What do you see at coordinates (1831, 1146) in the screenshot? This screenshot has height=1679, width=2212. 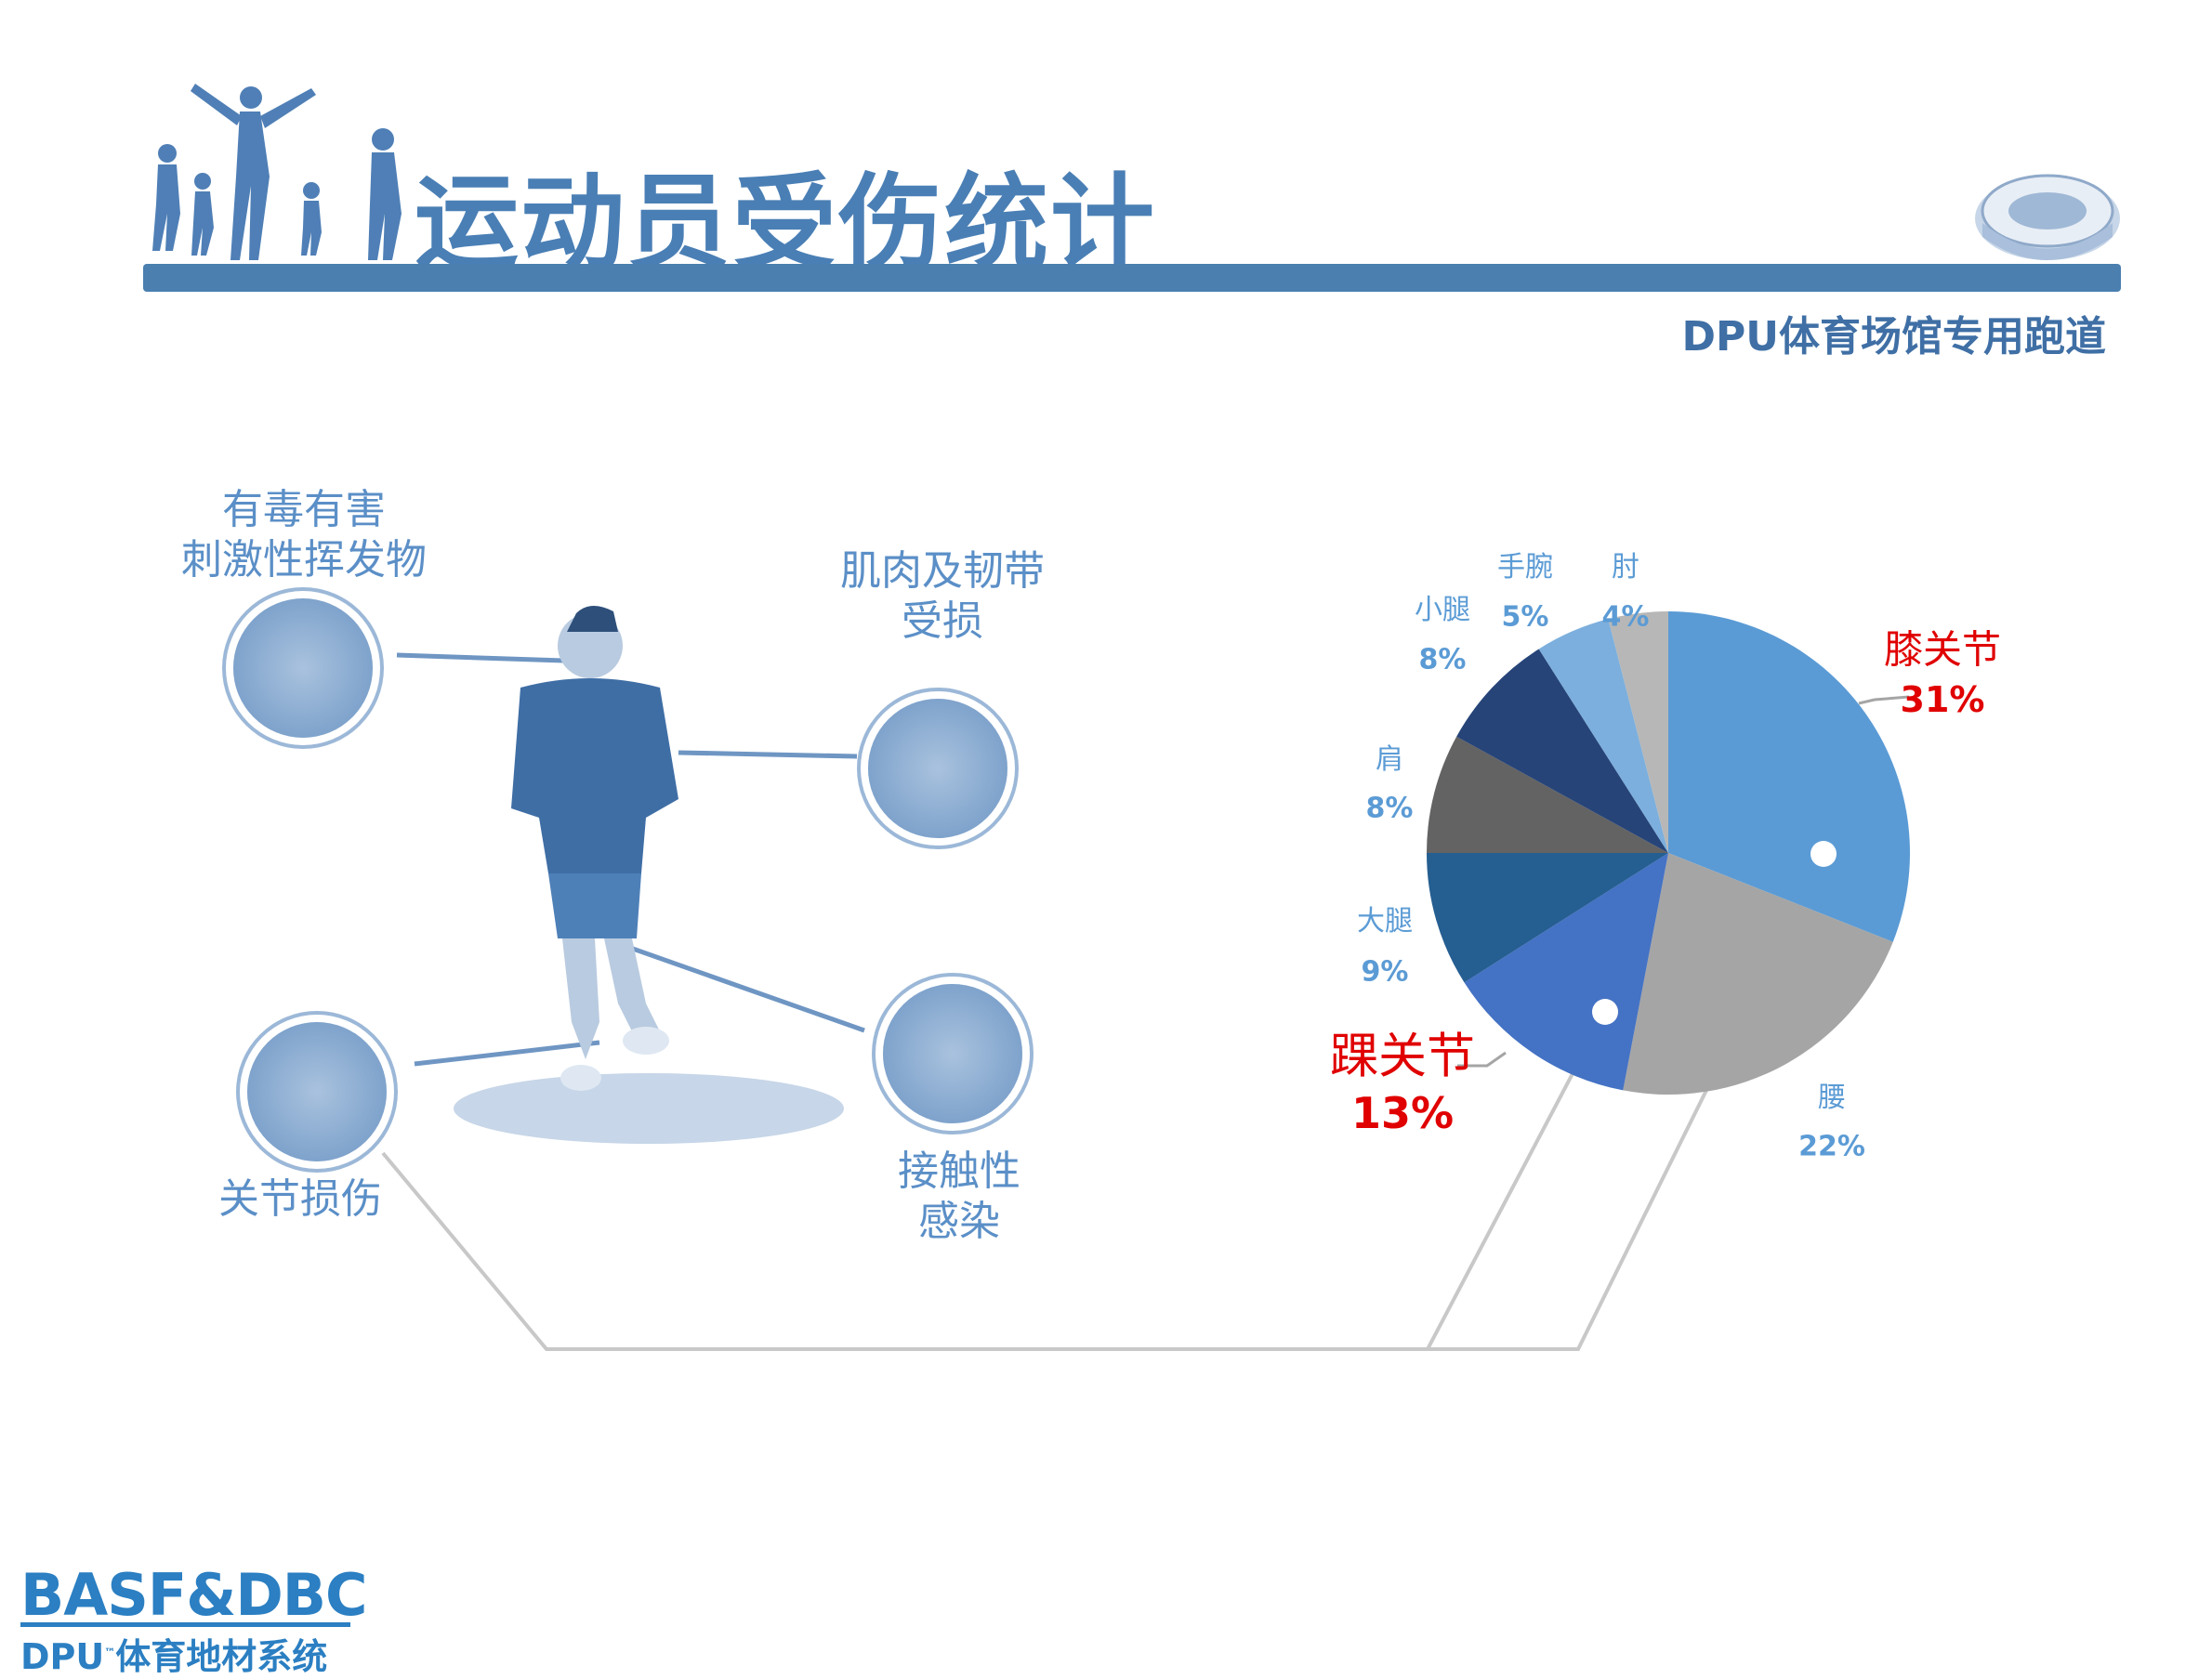 I see `pie-value-waist: 22%` at bounding box center [1831, 1146].